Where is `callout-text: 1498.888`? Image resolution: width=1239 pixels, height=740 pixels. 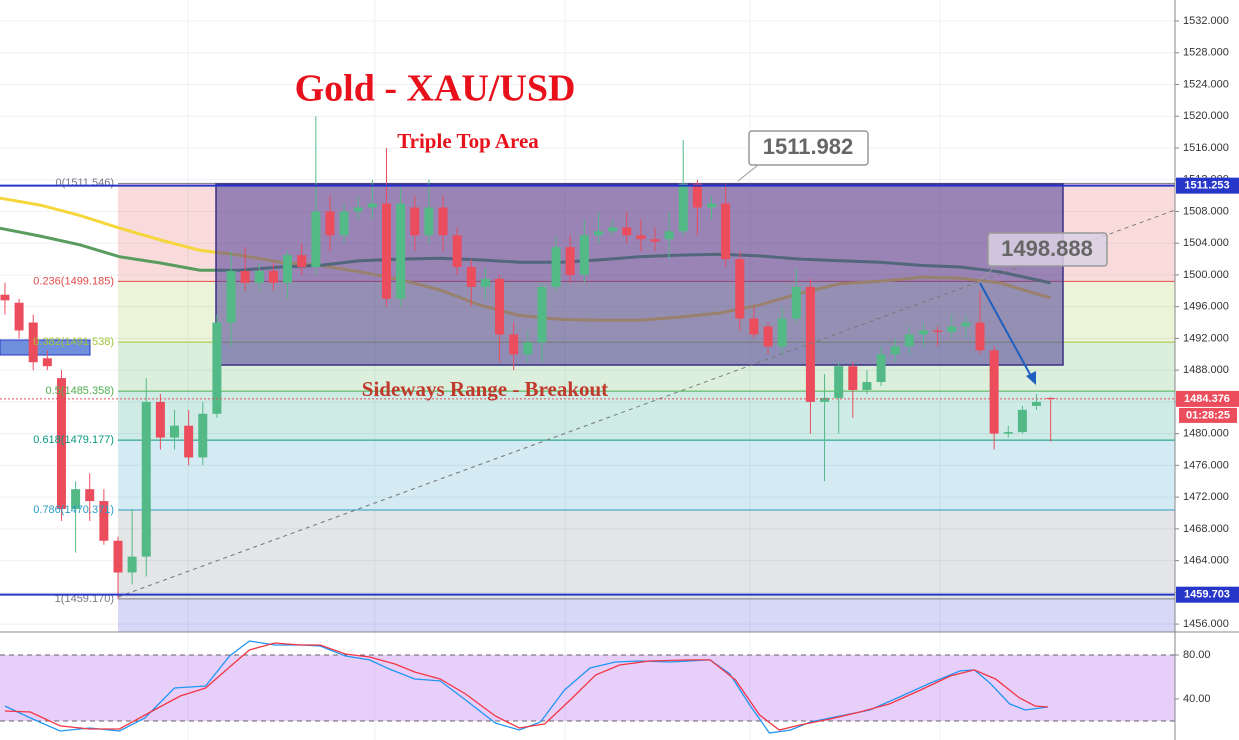
callout-text: 1498.888 is located at coordinates (1047, 248).